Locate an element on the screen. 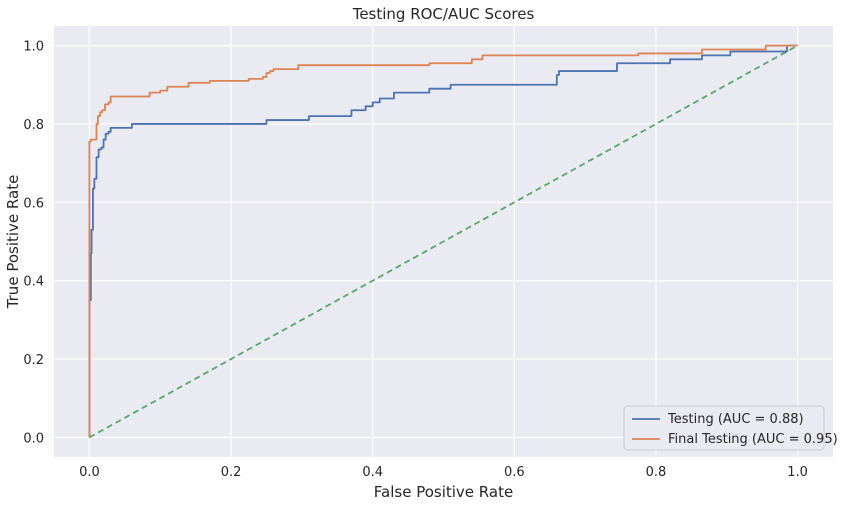 The image size is (841, 505). y-tick-label: 0.8 is located at coordinates (33, 125).